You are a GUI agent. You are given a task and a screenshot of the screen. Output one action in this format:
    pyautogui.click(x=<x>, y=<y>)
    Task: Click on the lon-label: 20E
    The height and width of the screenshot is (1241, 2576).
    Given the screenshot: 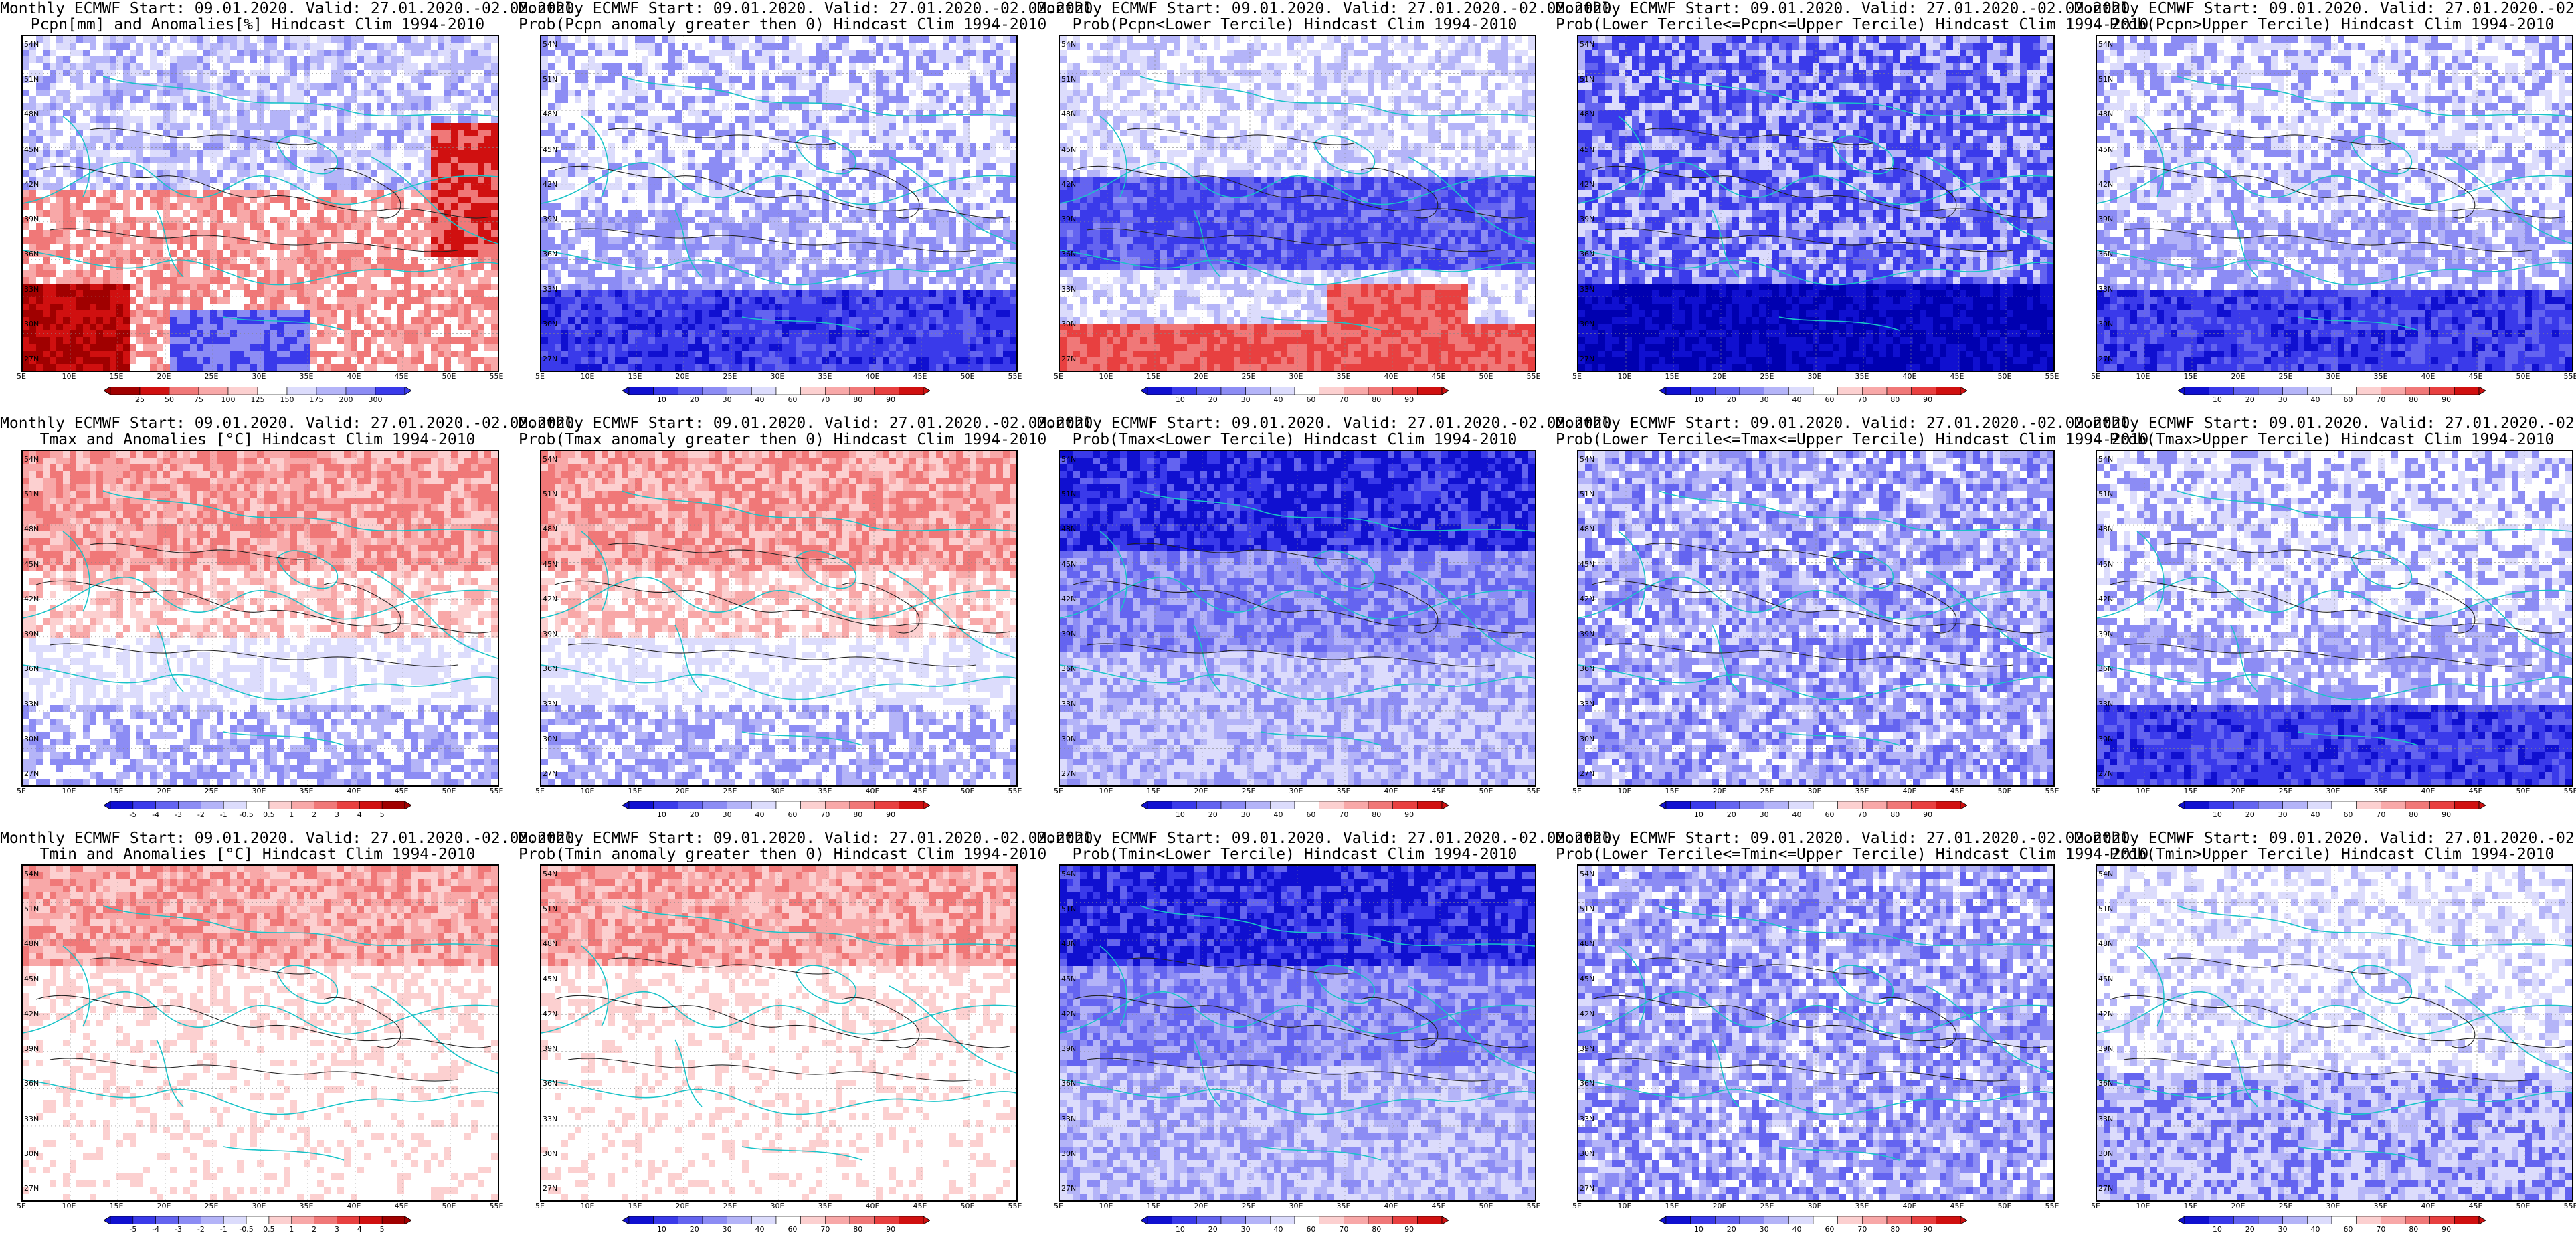 What is the action you would take?
    pyautogui.click(x=683, y=1206)
    